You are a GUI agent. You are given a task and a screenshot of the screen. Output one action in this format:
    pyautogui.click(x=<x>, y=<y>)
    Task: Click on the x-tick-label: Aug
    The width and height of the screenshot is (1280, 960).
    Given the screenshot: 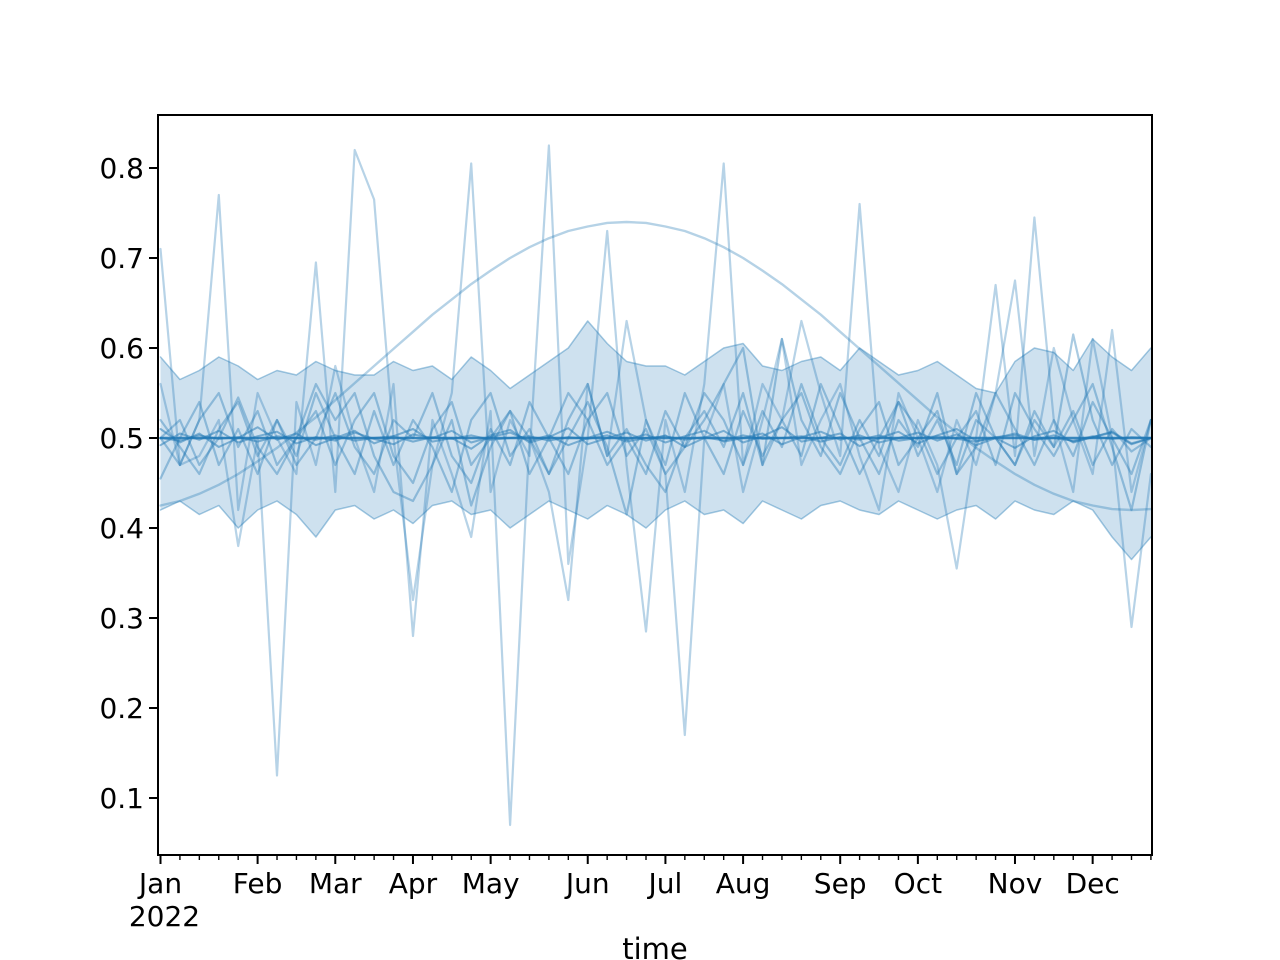 What is the action you would take?
    pyautogui.click(x=743, y=883)
    